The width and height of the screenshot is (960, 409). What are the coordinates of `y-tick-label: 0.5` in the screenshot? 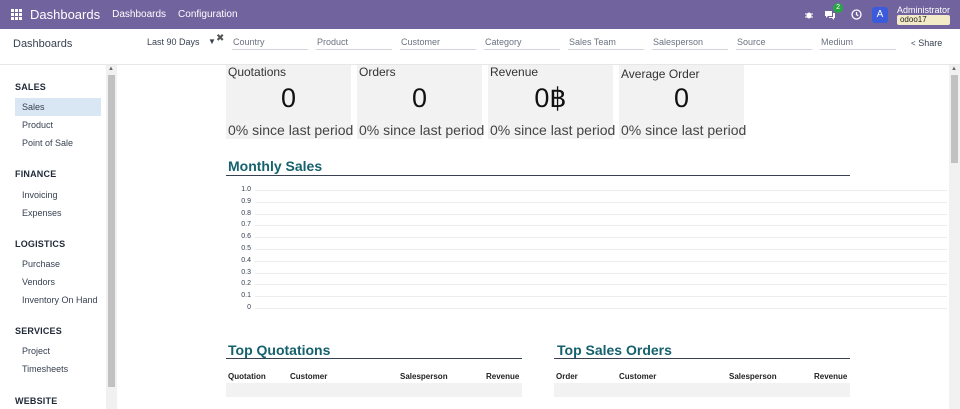 It's located at (246, 248).